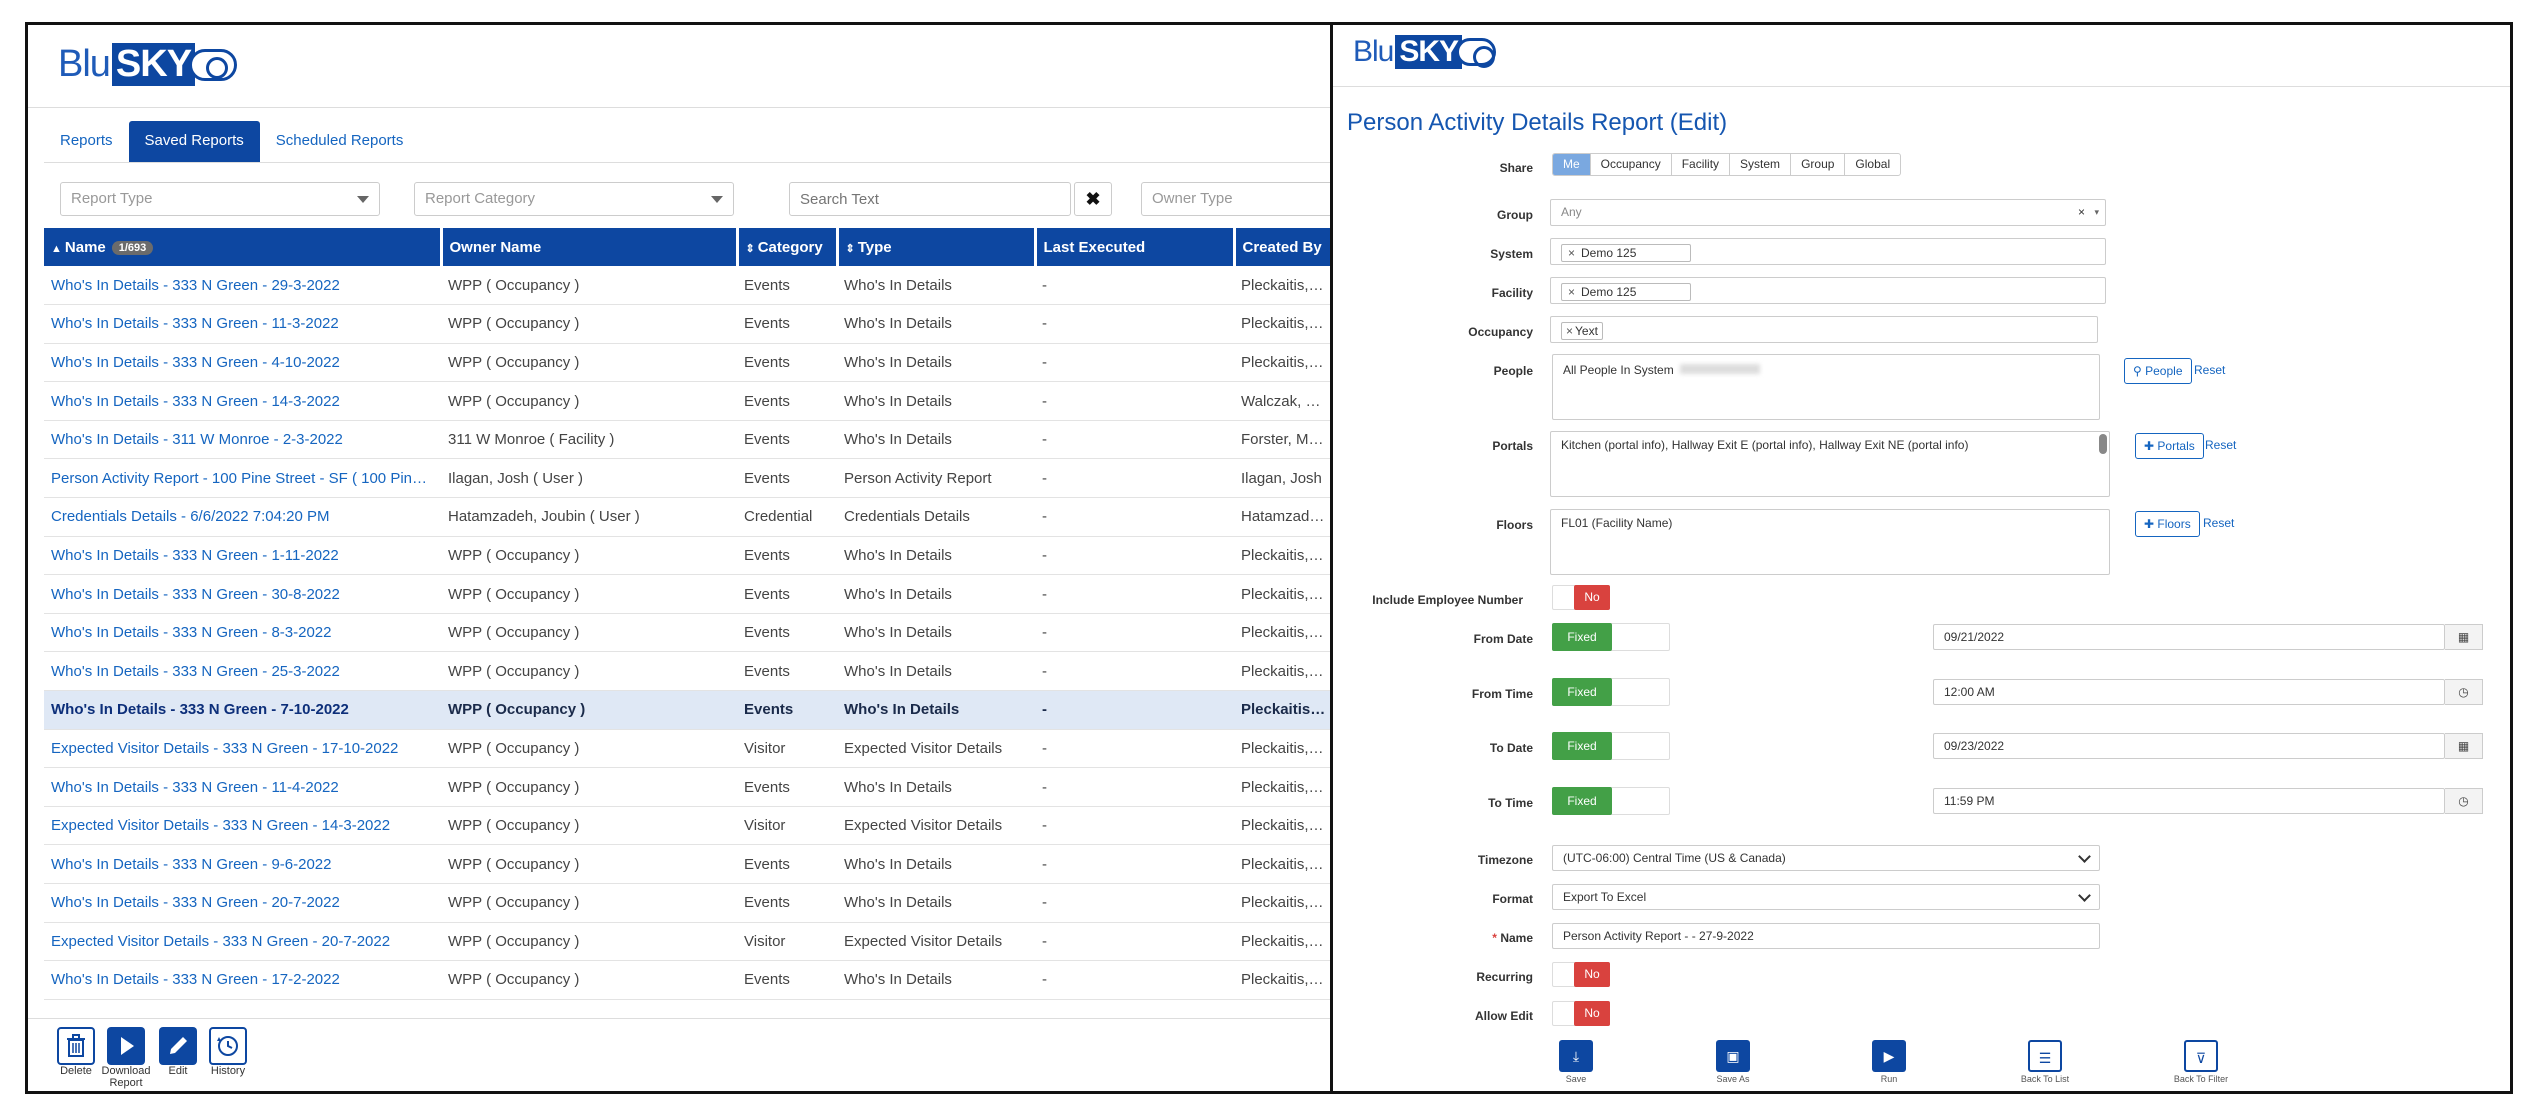 Image resolution: width=2534 pixels, height=1106 pixels. I want to click on format-select: Export To Excel, so click(1826, 897).